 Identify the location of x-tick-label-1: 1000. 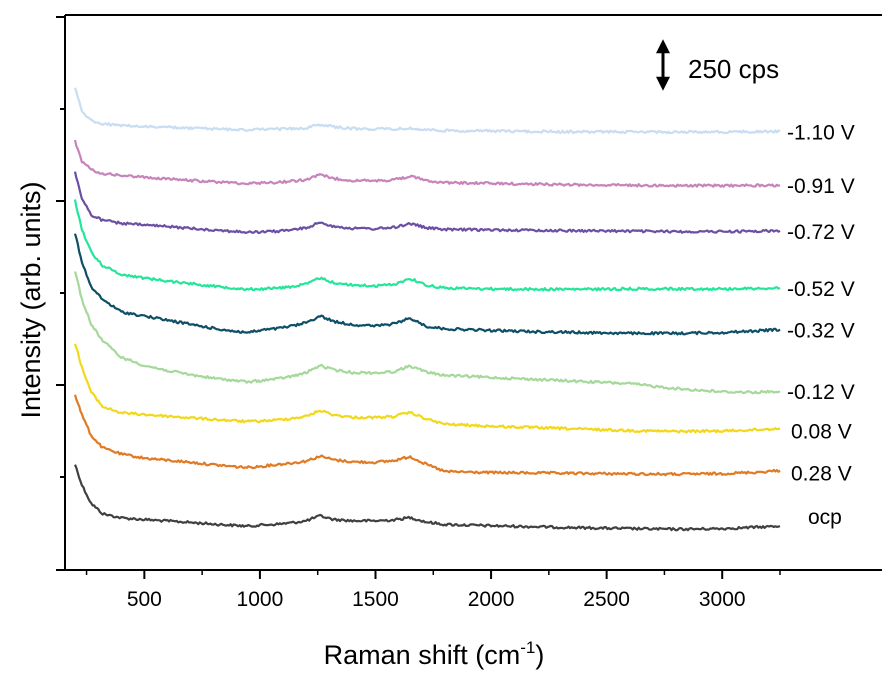
(260, 599).